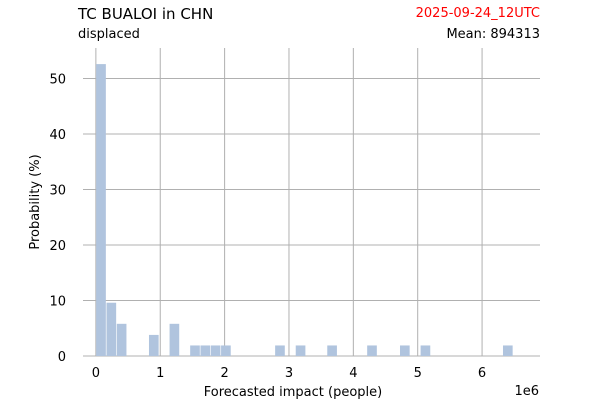 The image size is (600, 400). I want to click on y-tick-label: 50, so click(57, 80).